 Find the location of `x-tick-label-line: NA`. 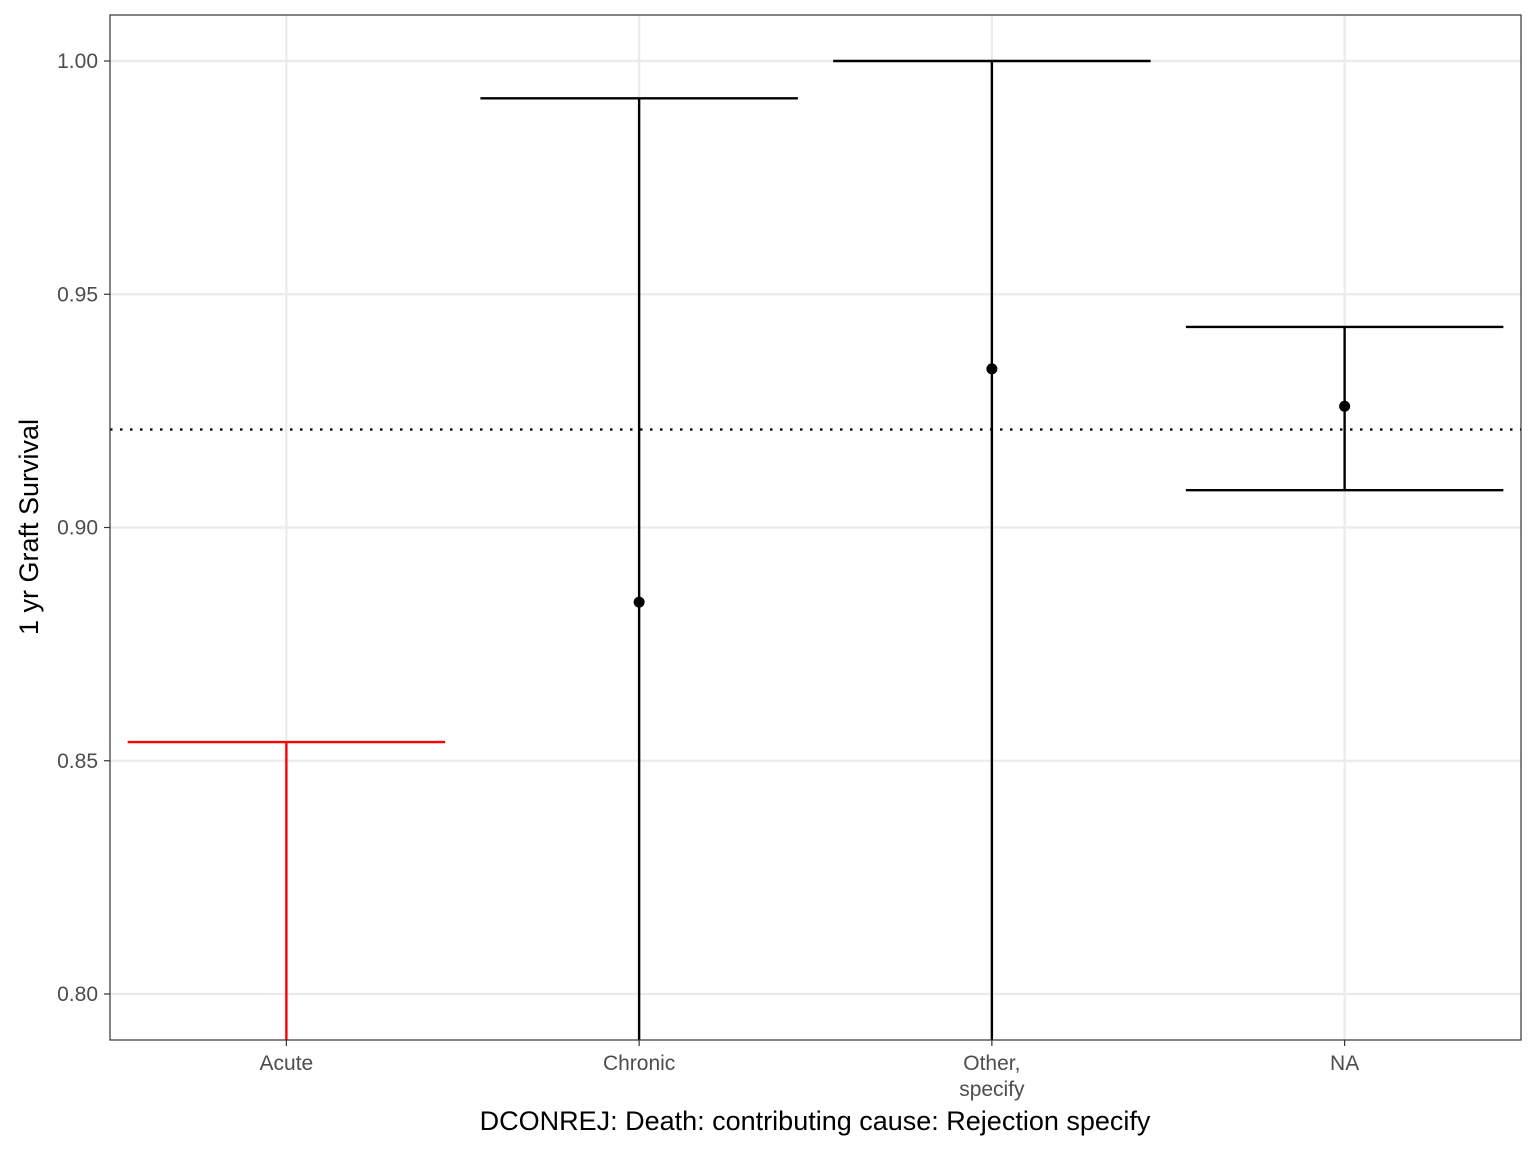

x-tick-label-line: NA is located at coordinates (1344, 1063).